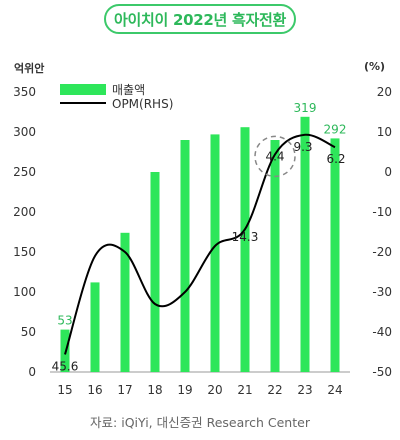  Describe the element at coordinates (302, 147) in the screenshot. I see `line-value-label: 9.3` at that location.